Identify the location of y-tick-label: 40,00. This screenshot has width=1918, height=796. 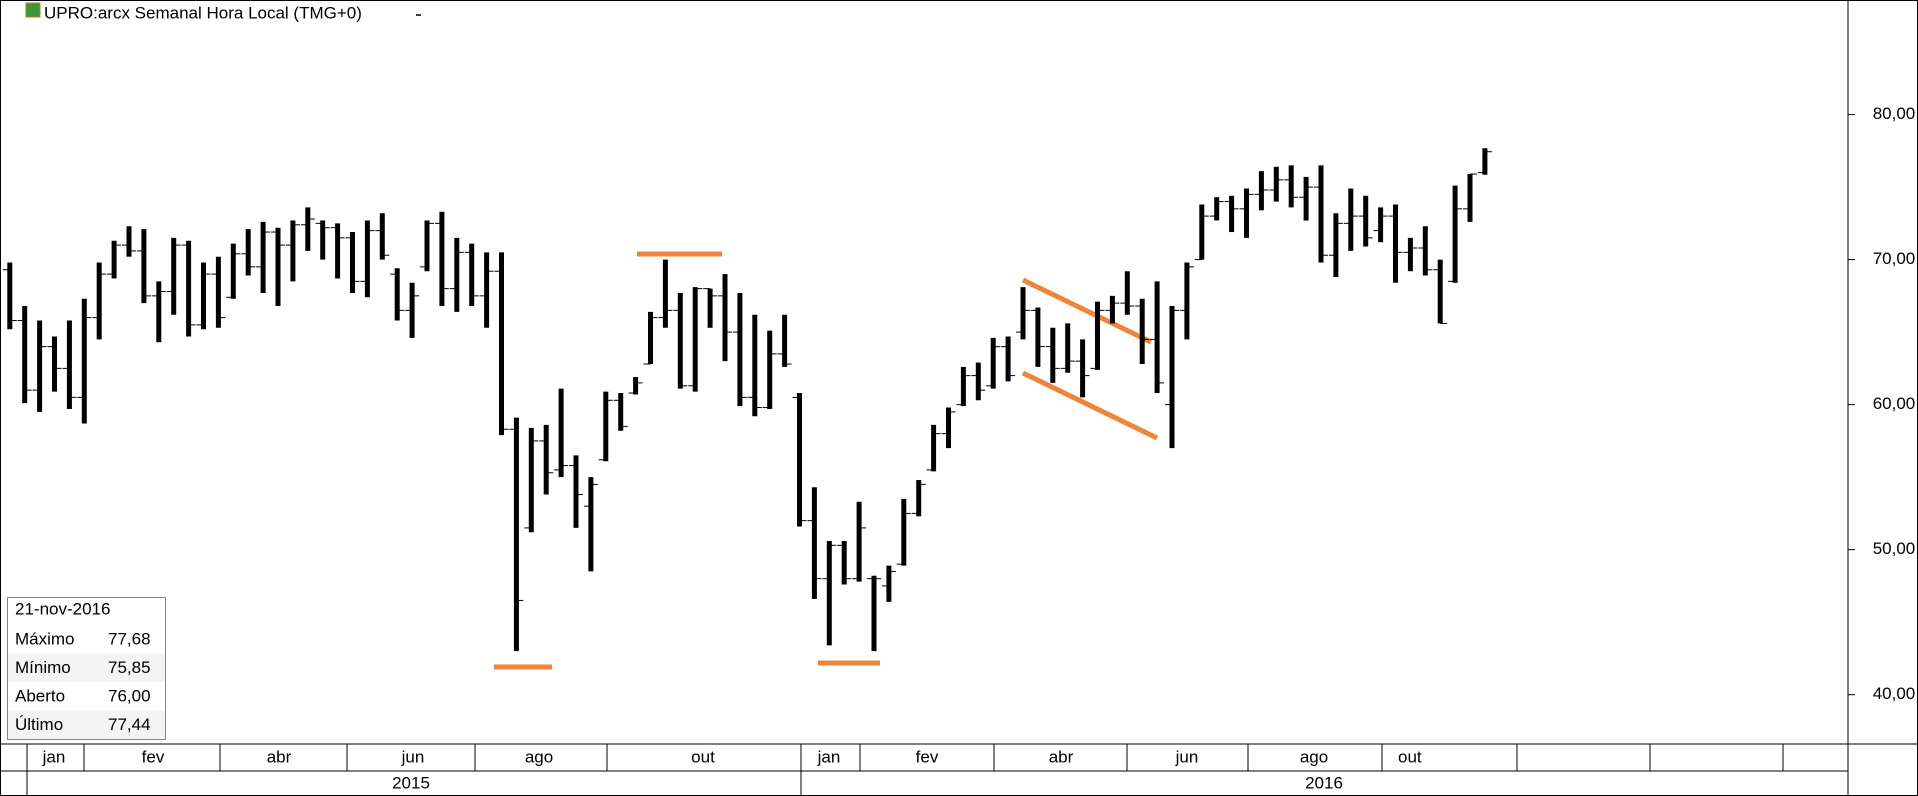
(1894, 693).